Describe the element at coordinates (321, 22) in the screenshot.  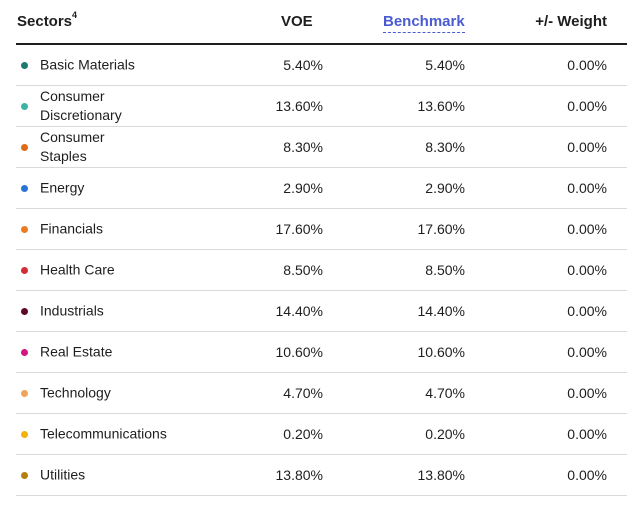
I see `table-header: Sectors4 VOE Benchmark +/- Weight` at that location.